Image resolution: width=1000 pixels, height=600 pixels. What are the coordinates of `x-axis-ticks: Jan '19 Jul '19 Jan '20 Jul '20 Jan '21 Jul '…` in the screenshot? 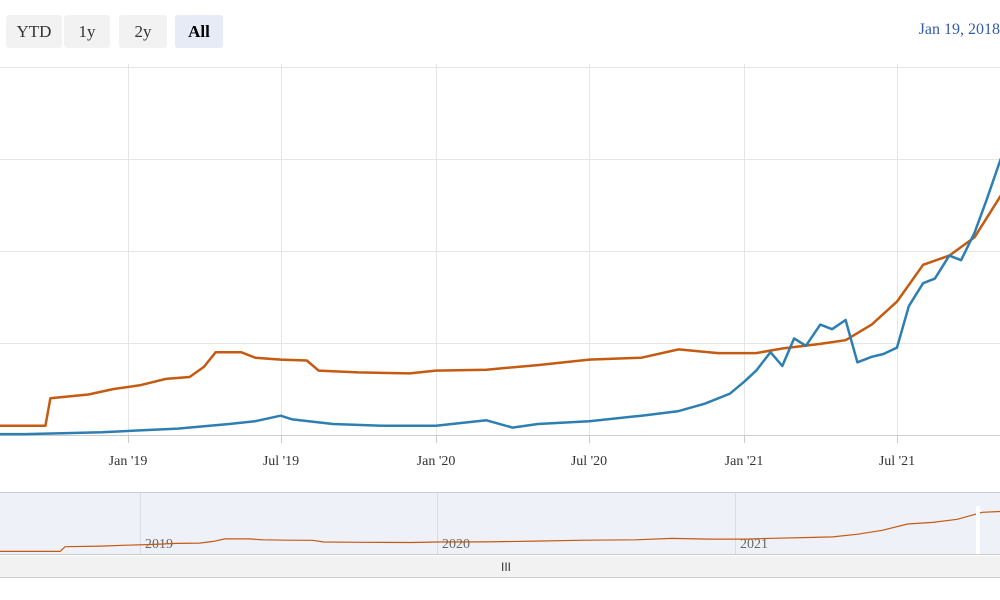 It's located at (500, 452).